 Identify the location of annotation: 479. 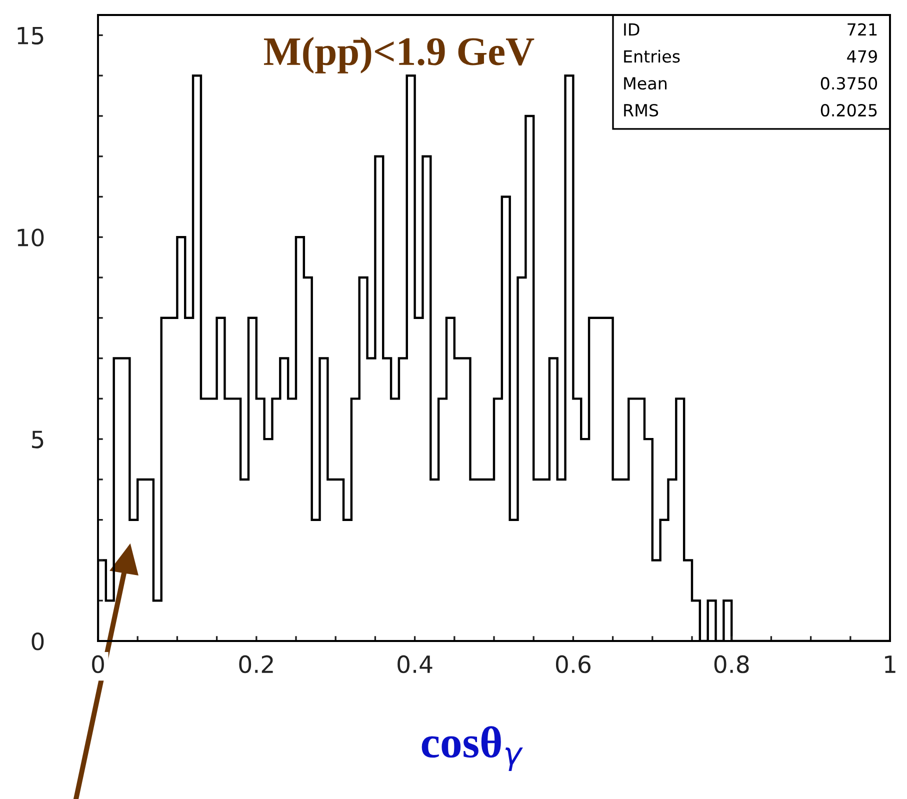
(862, 56).